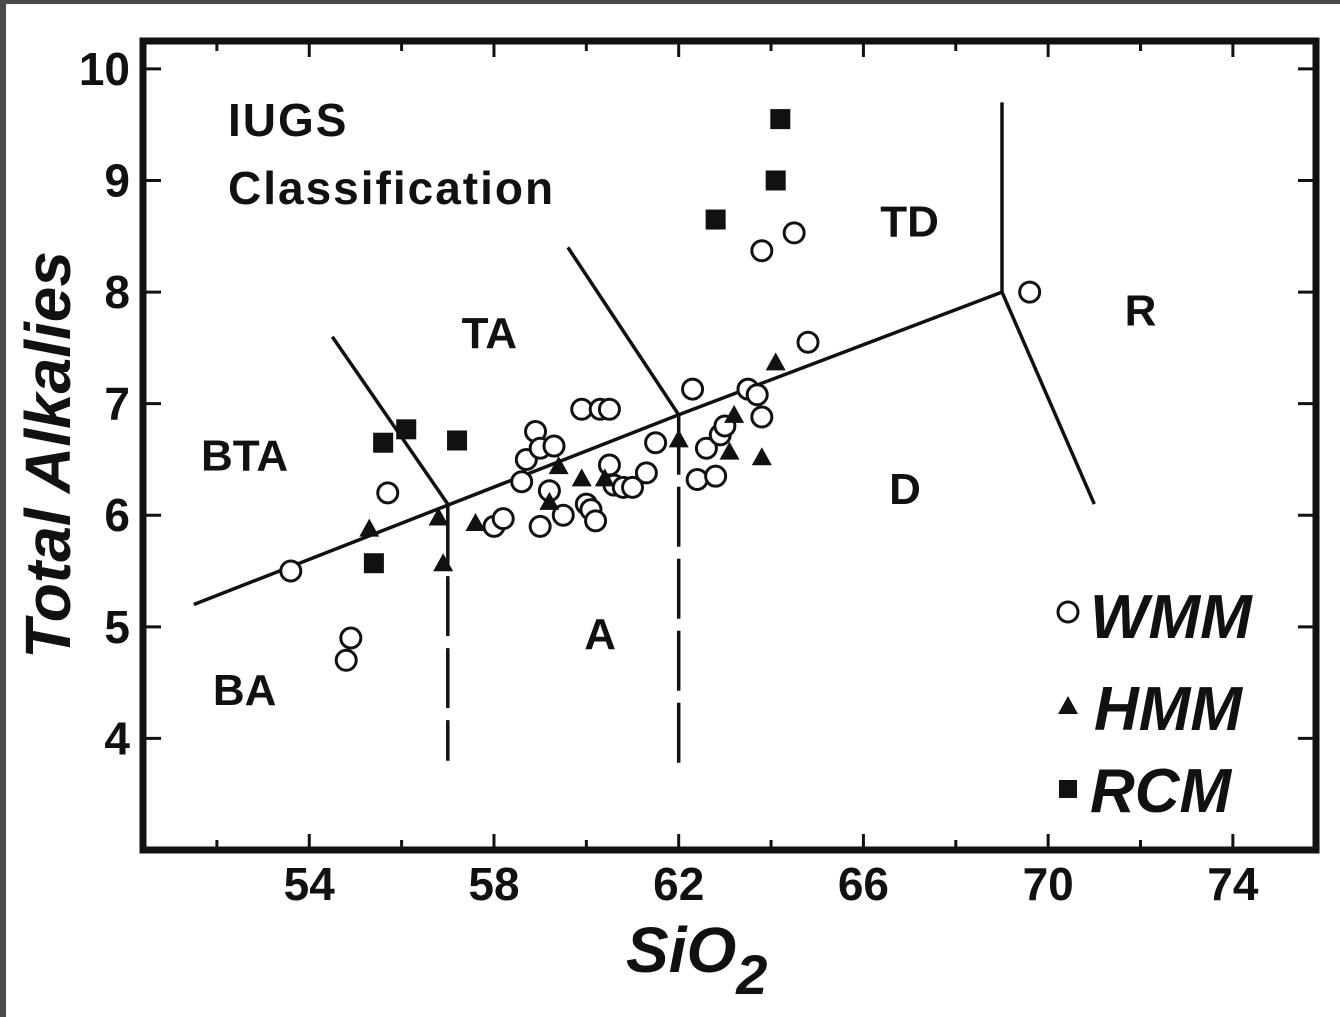 The height and width of the screenshot is (1017, 1340). Describe the element at coordinates (1068, 789) in the screenshot. I see `legend-marker-rcm` at that location.